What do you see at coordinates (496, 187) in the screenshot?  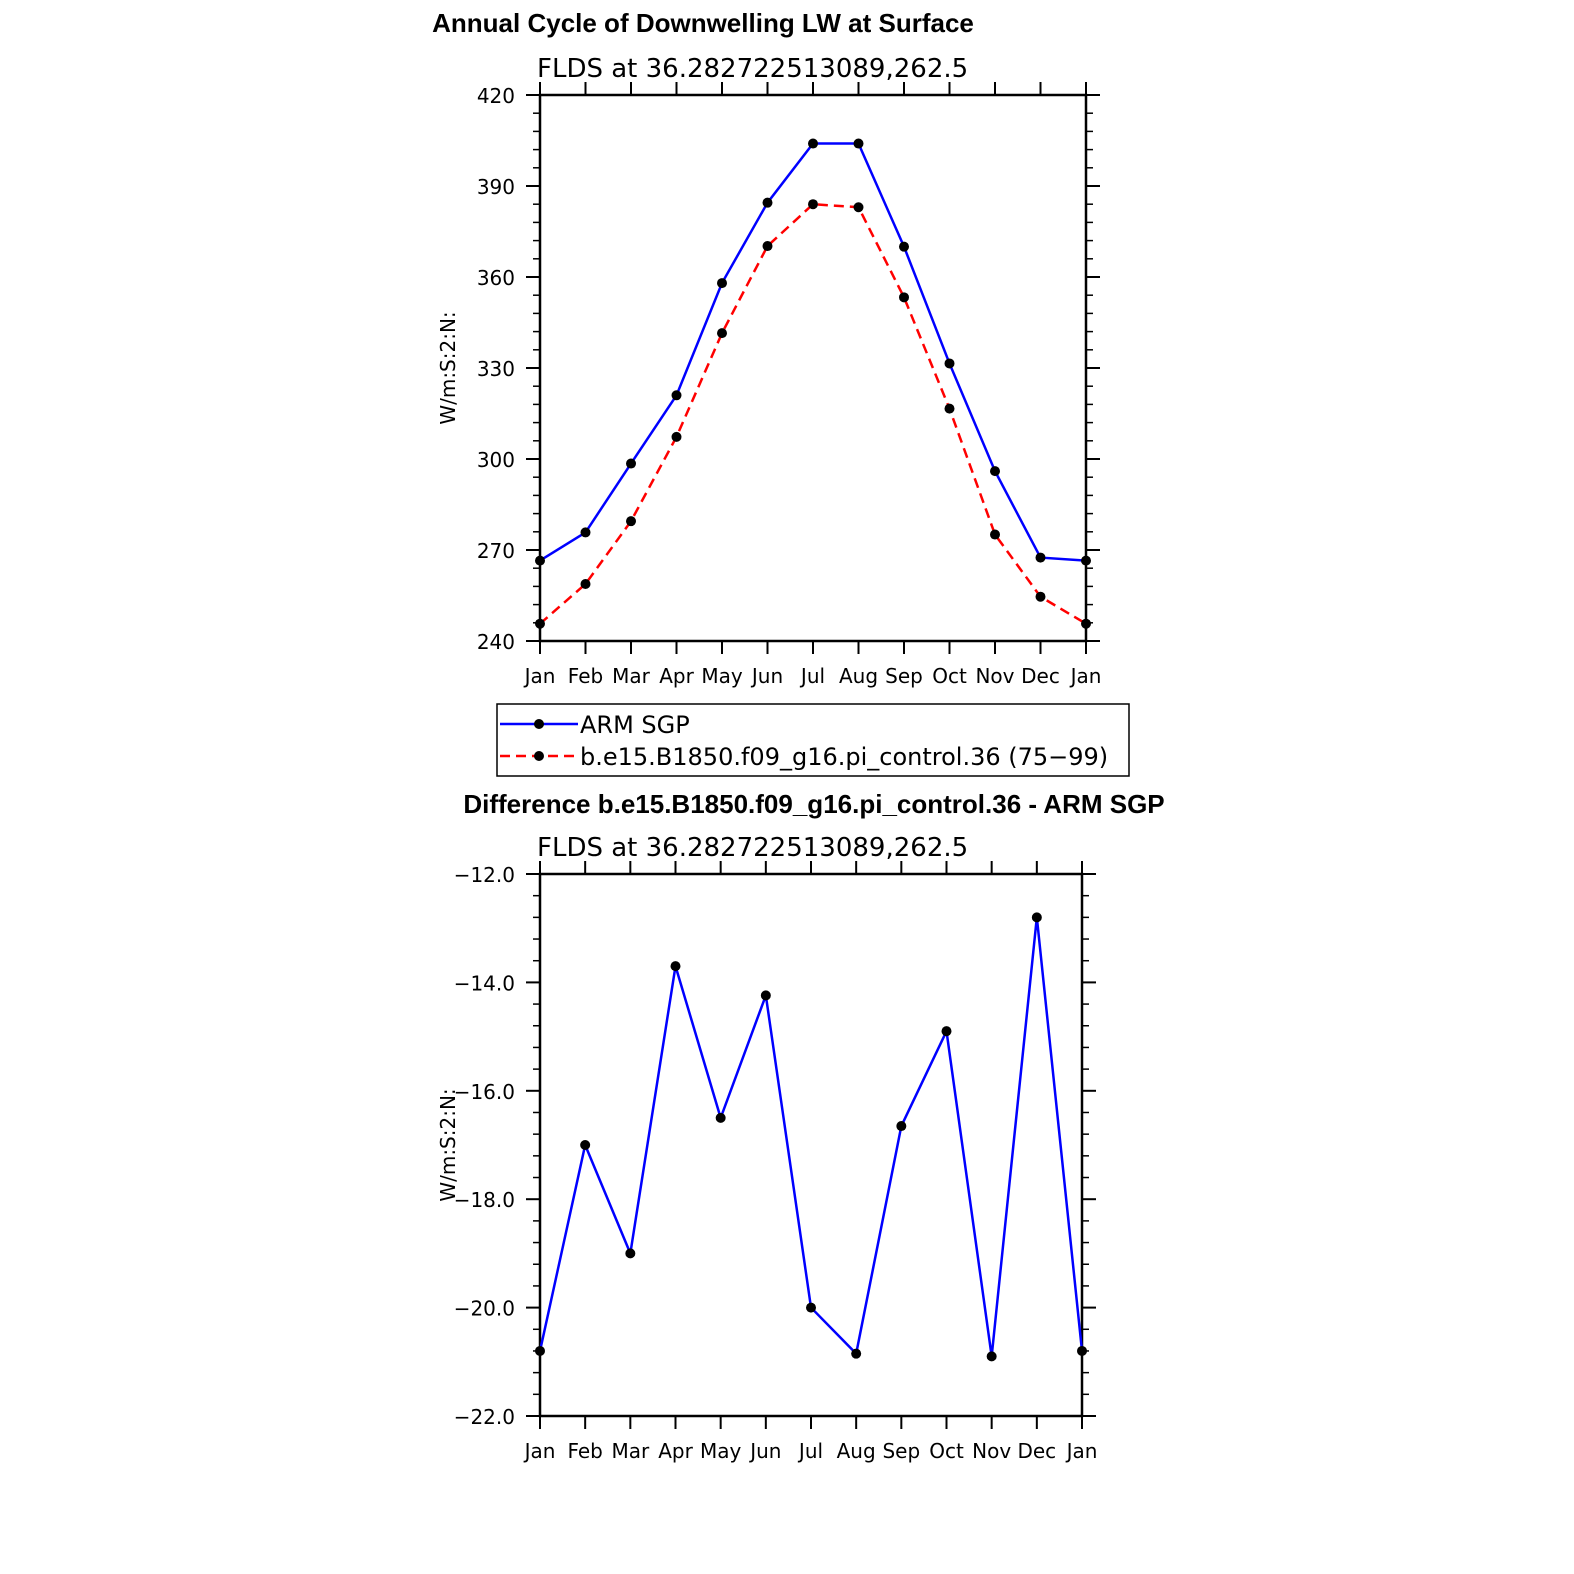 I see `y-tick-label: 390` at bounding box center [496, 187].